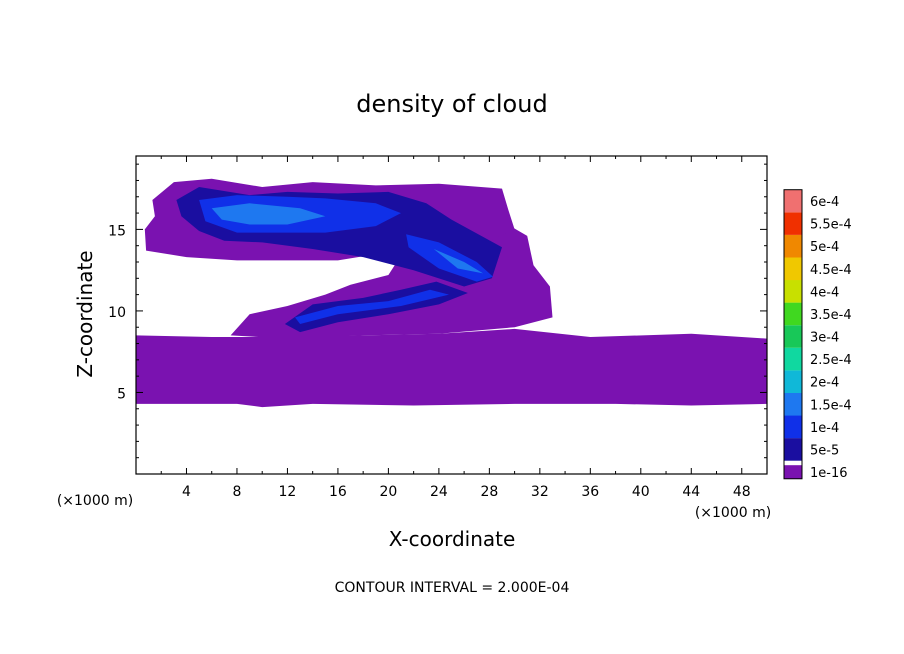 The width and height of the screenshot is (904, 654). I want to click on x-tick-label: 36, so click(590, 492).